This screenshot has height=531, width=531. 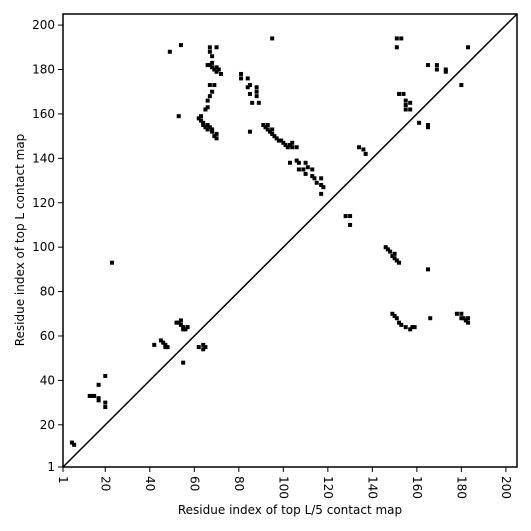 I want to click on y-tick-label: 1, so click(x=51, y=467).